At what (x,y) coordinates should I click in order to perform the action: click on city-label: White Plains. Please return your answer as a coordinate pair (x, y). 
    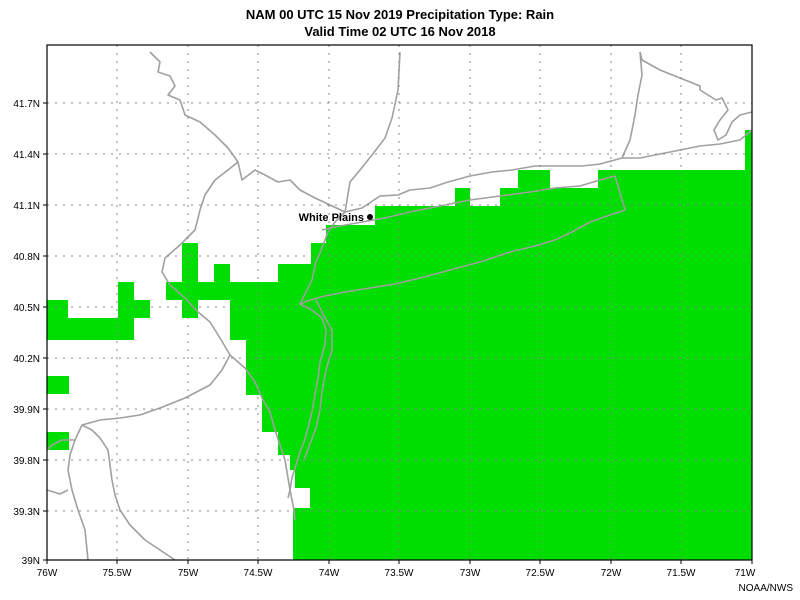
    Looking at the image, I should click on (331, 218).